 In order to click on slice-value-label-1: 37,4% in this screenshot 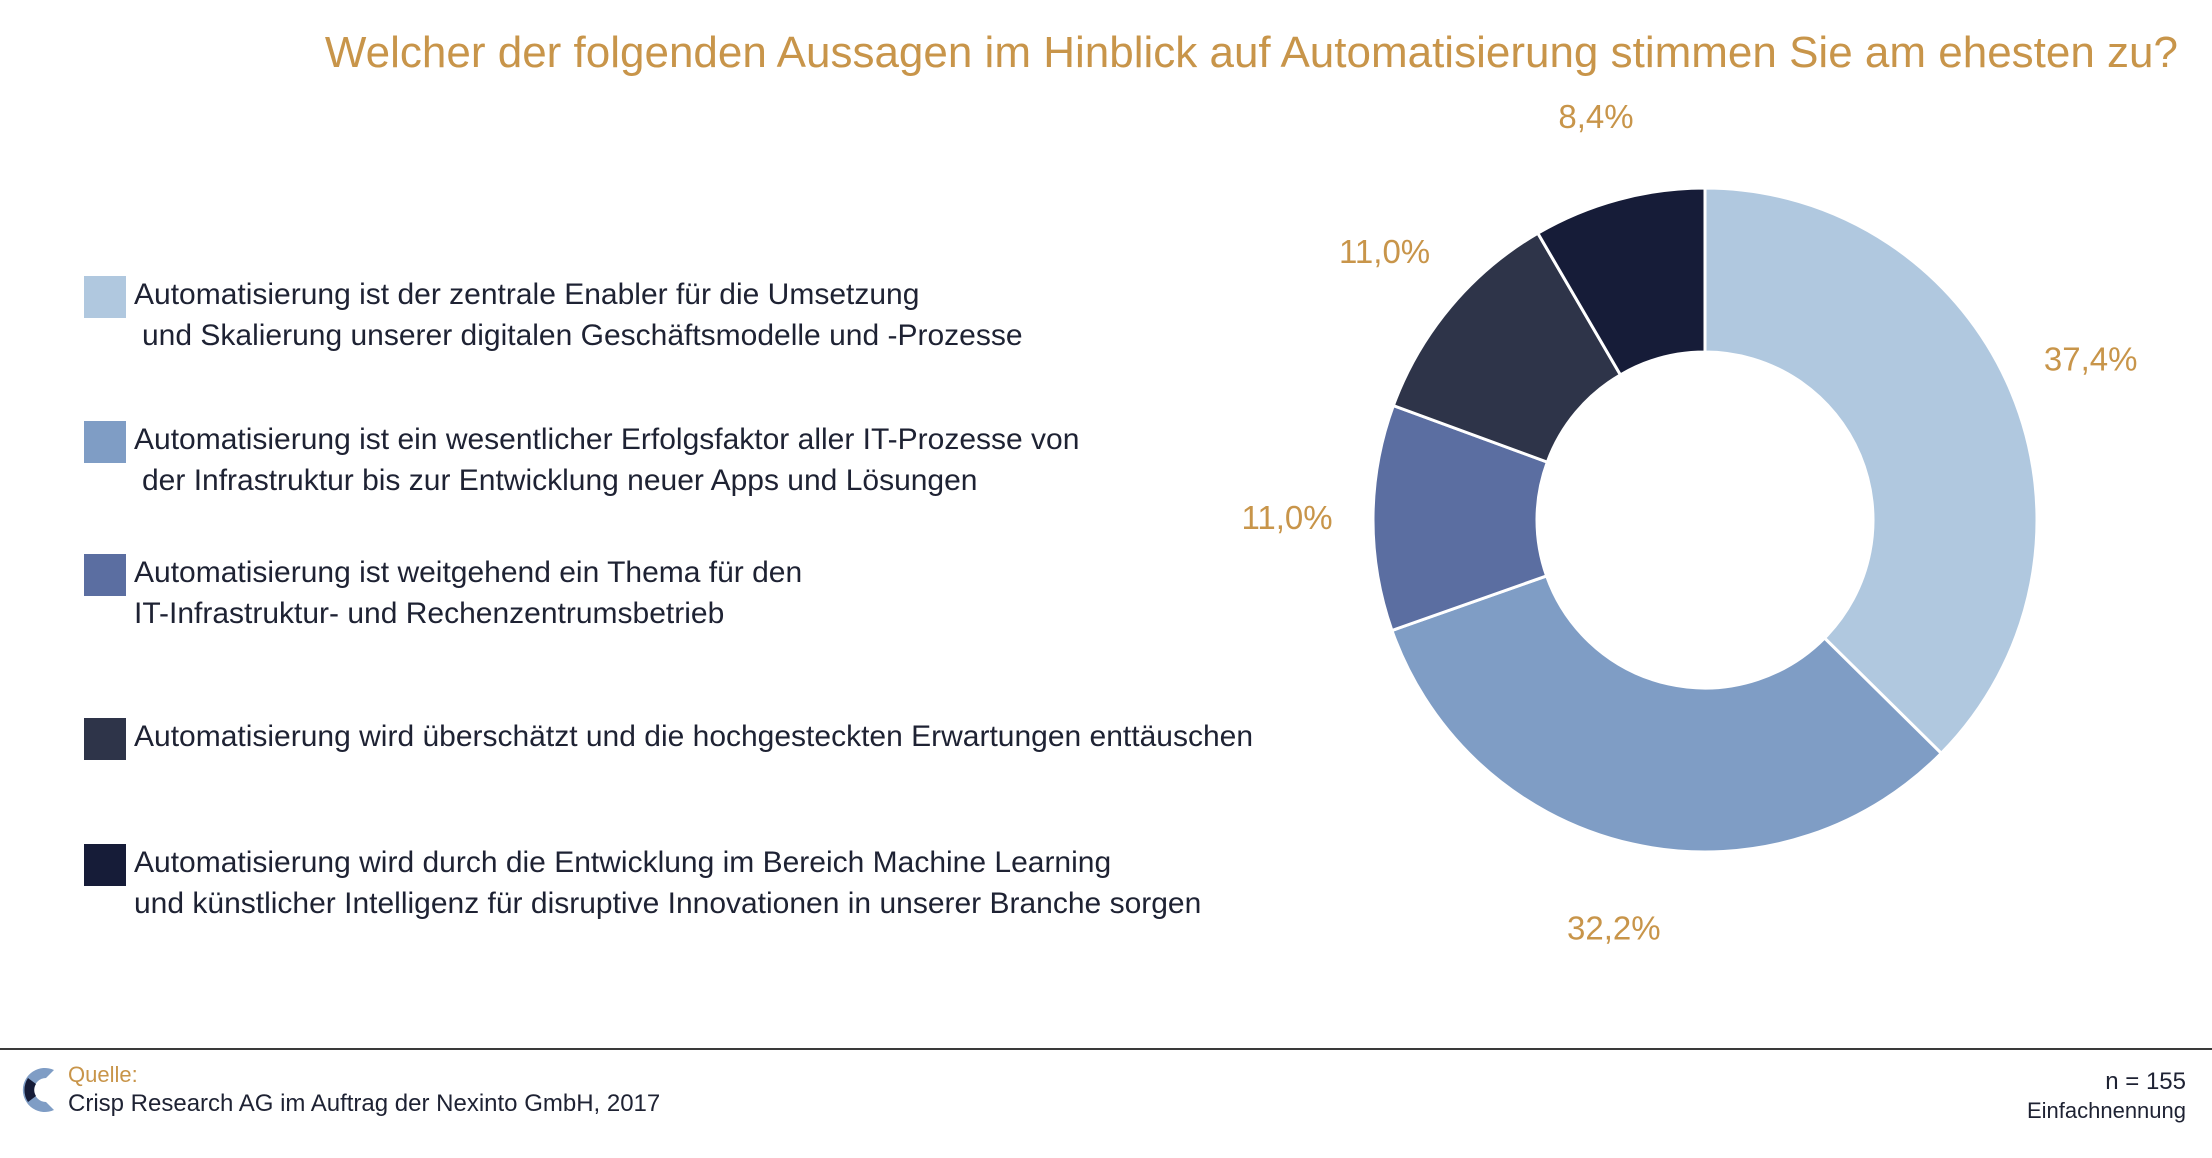, I will do `click(2091, 358)`.